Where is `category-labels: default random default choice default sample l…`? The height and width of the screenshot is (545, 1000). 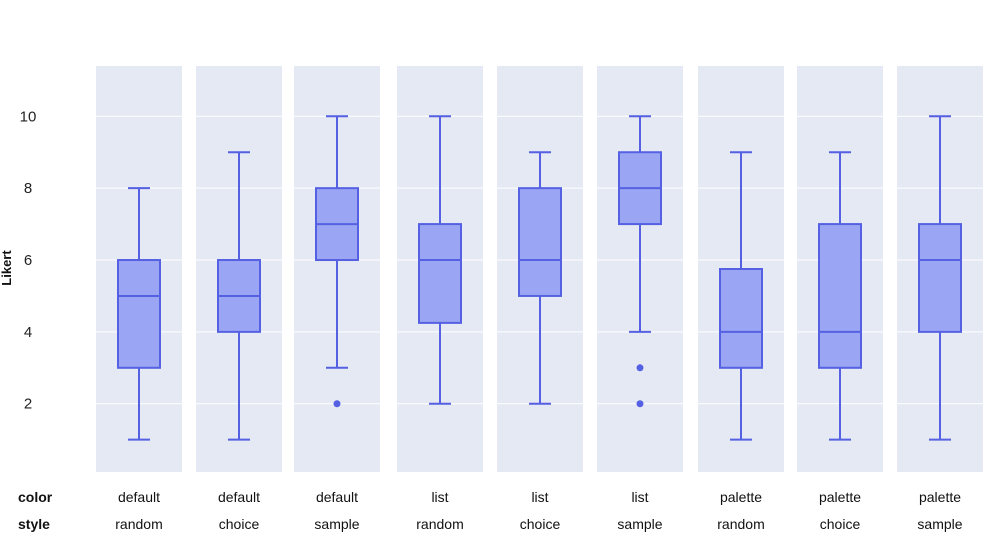
category-labels: default random default choice default sample l… is located at coordinates (539, 510).